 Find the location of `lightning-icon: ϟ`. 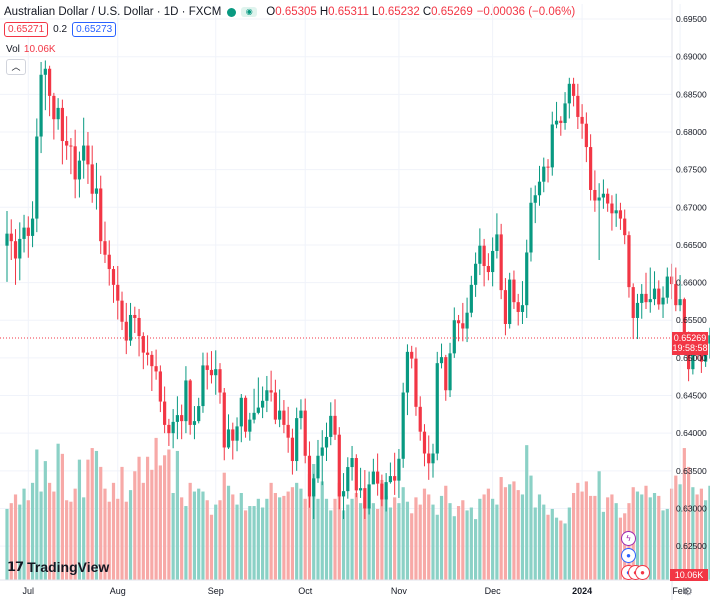

lightning-icon: ϟ is located at coordinates (628, 538).